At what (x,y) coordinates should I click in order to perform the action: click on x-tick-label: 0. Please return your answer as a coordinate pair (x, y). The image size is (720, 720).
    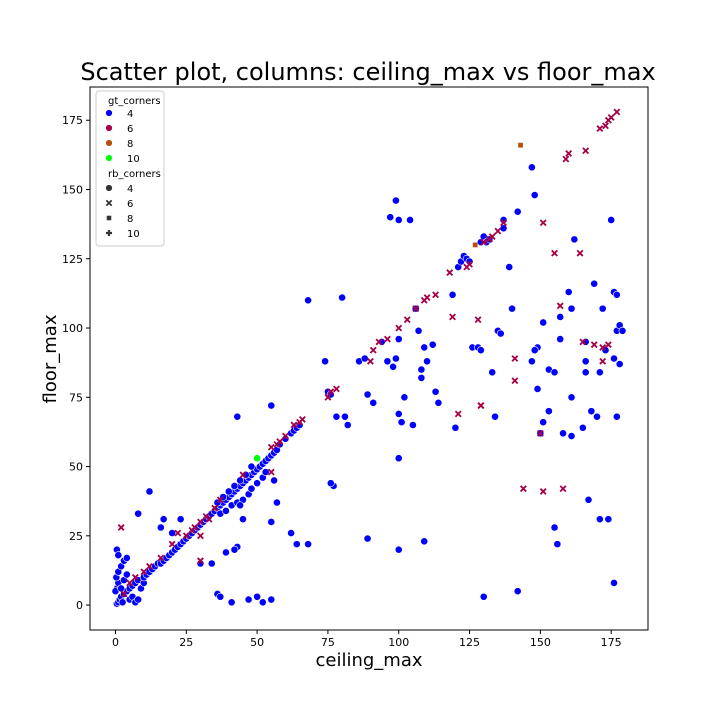
    Looking at the image, I should click on (115, 642).